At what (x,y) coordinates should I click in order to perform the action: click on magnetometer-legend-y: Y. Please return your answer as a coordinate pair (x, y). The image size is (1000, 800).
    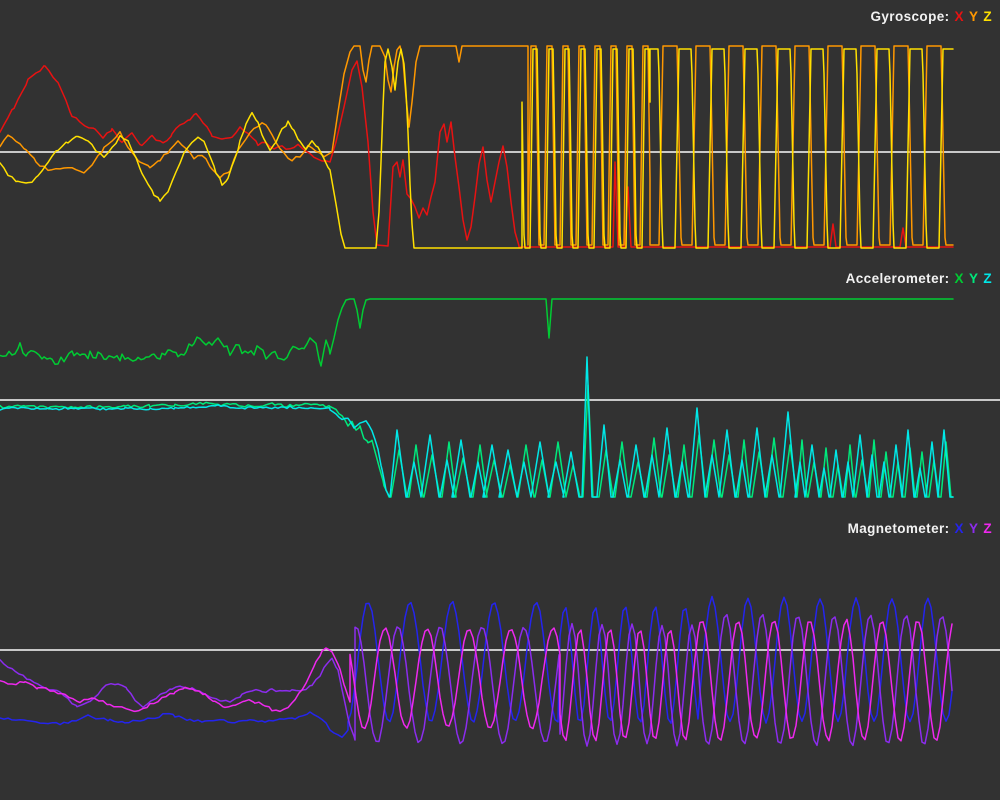
    Looking at the image, I should click on (973, 528).